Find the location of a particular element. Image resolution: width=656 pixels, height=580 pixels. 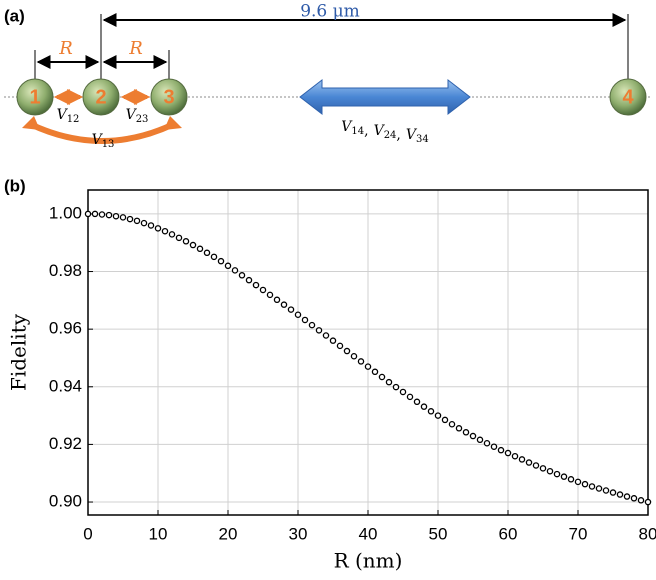

coupling-label: V13 is located at coordinates (103, 141).